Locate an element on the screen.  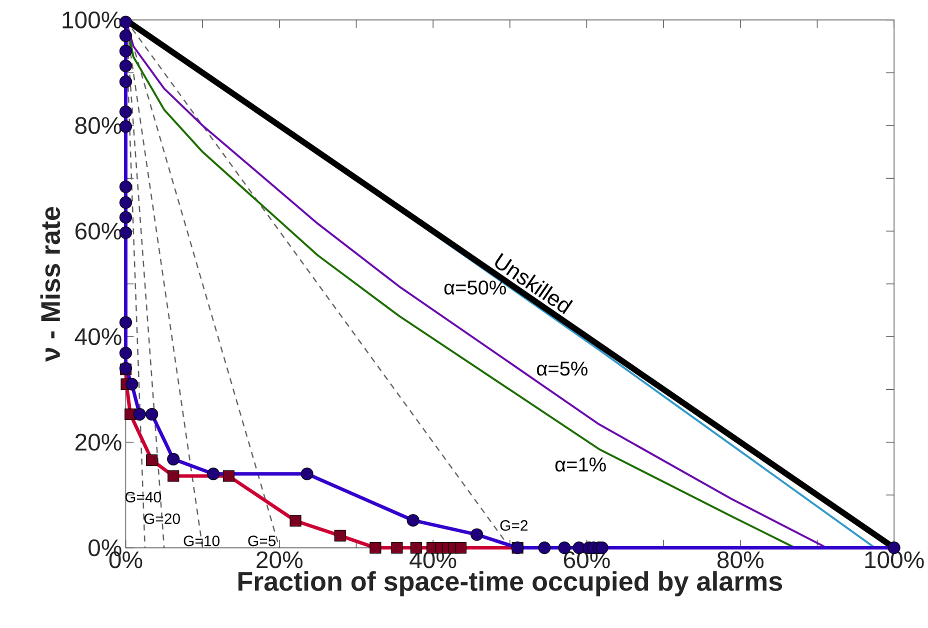
y-tick-label: 60% is located at coordinates (98, 231).